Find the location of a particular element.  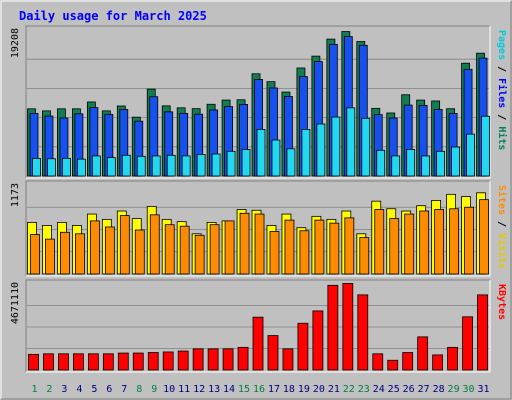

day-label-5: 5 is located at coordinates (94, 389).